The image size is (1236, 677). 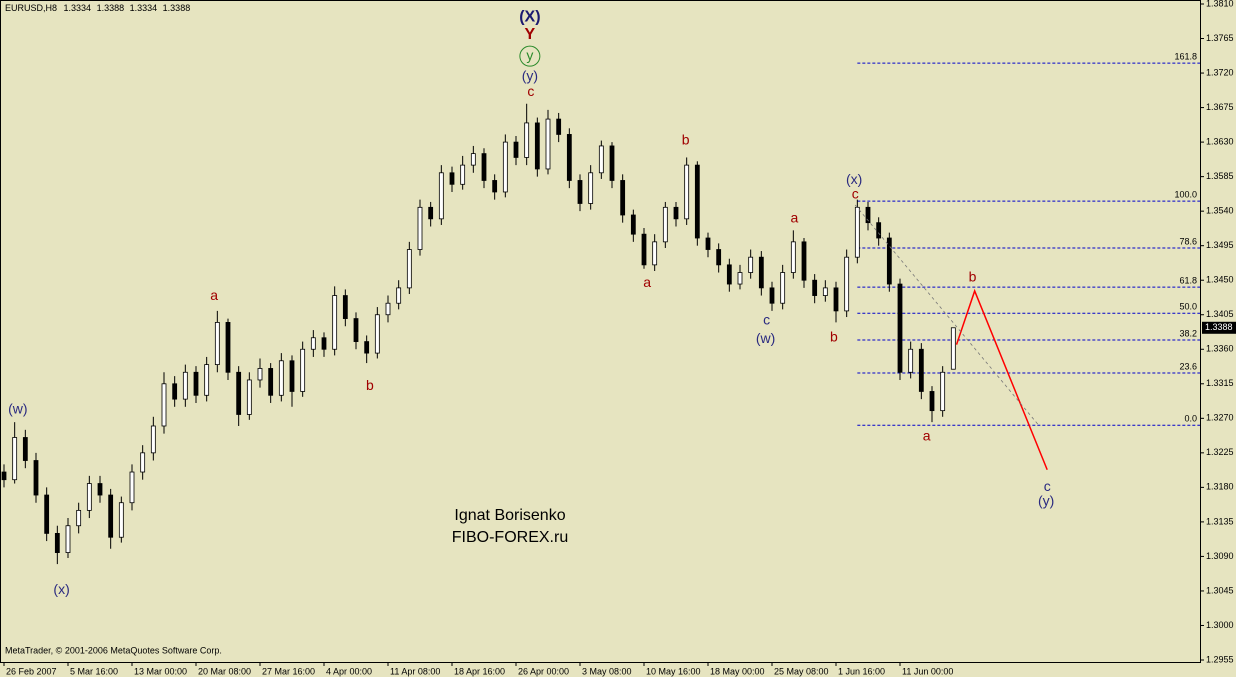 What do you see at coordinates (1001, 379) in the screenshot?
I see `forecast-line` at bounding box center [1001, 379].